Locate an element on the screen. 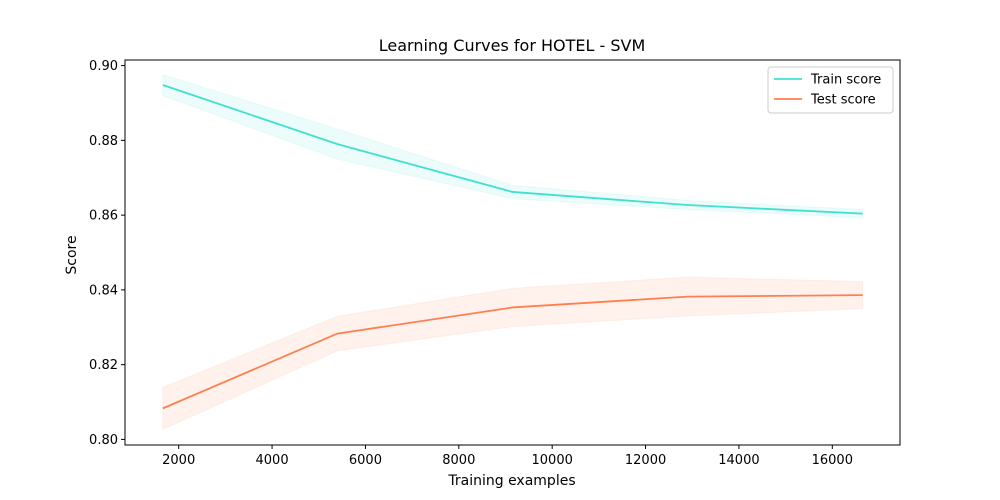  y-tick-label: 0.84 is located at coordinates (103, 290).